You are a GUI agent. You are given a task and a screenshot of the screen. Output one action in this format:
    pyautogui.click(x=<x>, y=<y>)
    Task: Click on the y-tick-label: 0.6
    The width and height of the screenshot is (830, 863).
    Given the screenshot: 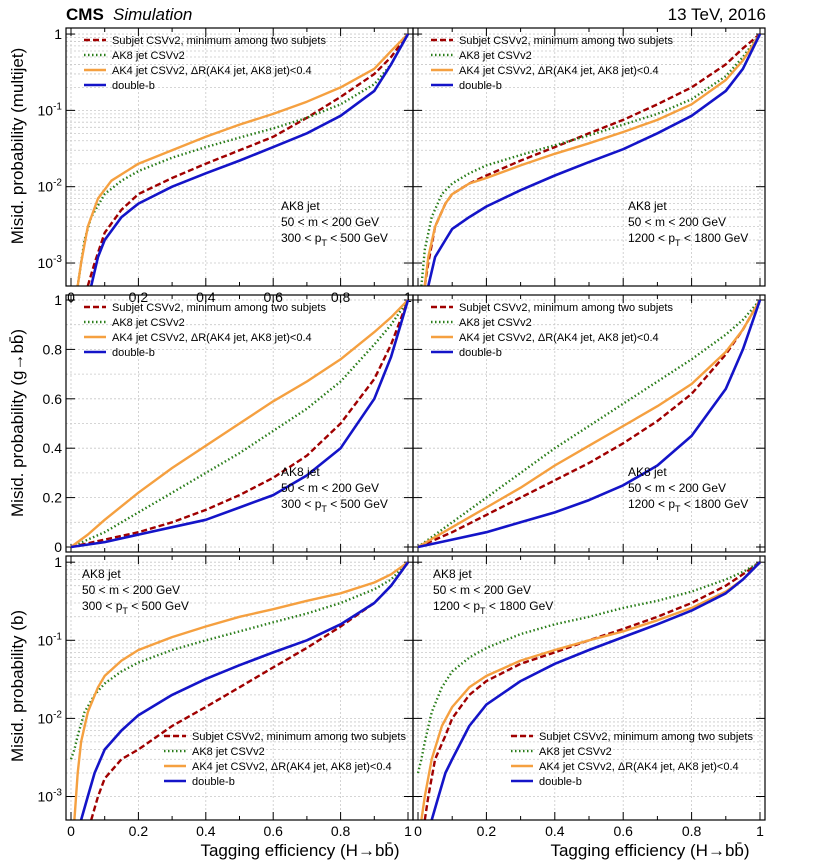 What is the action you would take?
    pyautogui.click(x=53, y=399)
    